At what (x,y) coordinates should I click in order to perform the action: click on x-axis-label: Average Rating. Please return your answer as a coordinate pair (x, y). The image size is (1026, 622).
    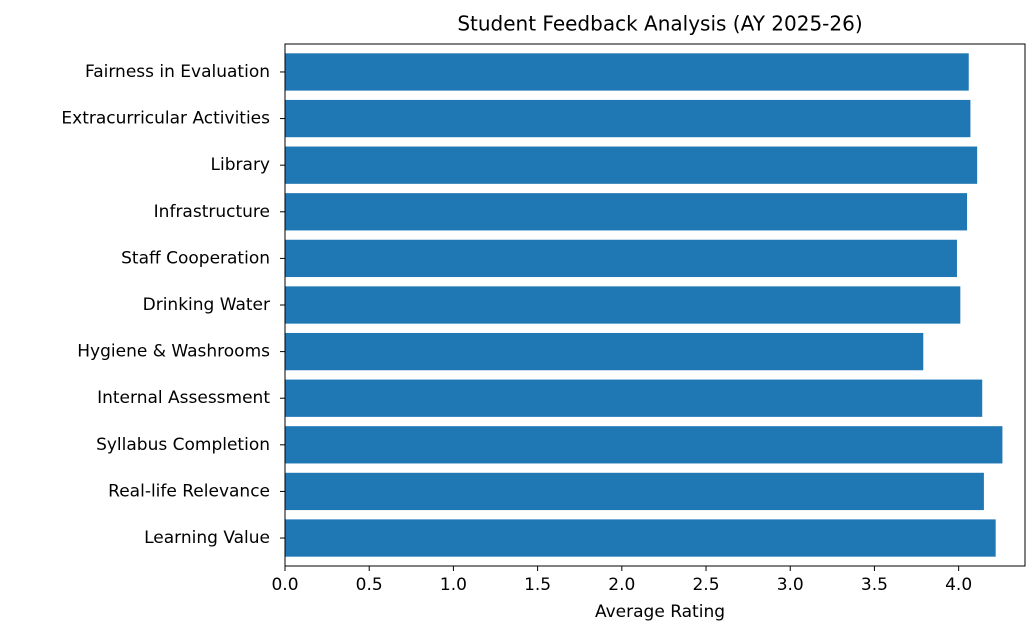
    Looking at the image, I should click on (660, 612).